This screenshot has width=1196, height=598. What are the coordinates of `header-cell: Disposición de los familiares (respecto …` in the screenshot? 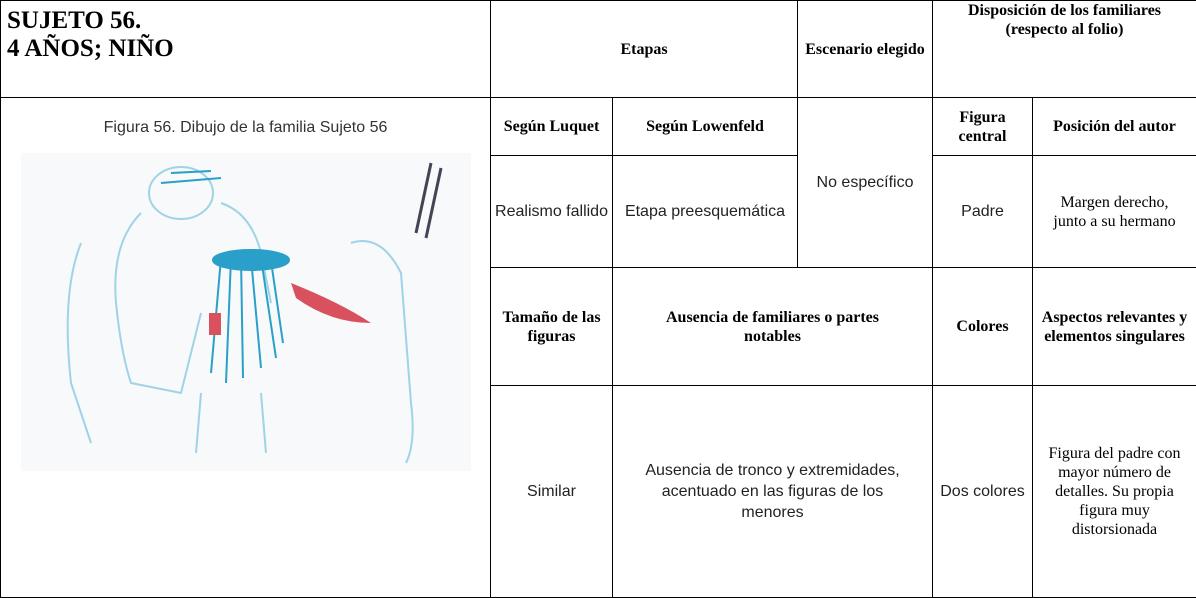 It's located at (1064, 49).